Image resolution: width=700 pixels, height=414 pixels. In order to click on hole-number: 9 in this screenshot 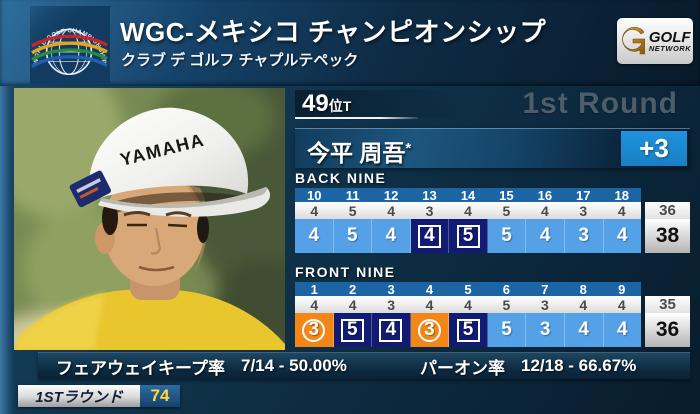, I will do `click(622, 289)`.